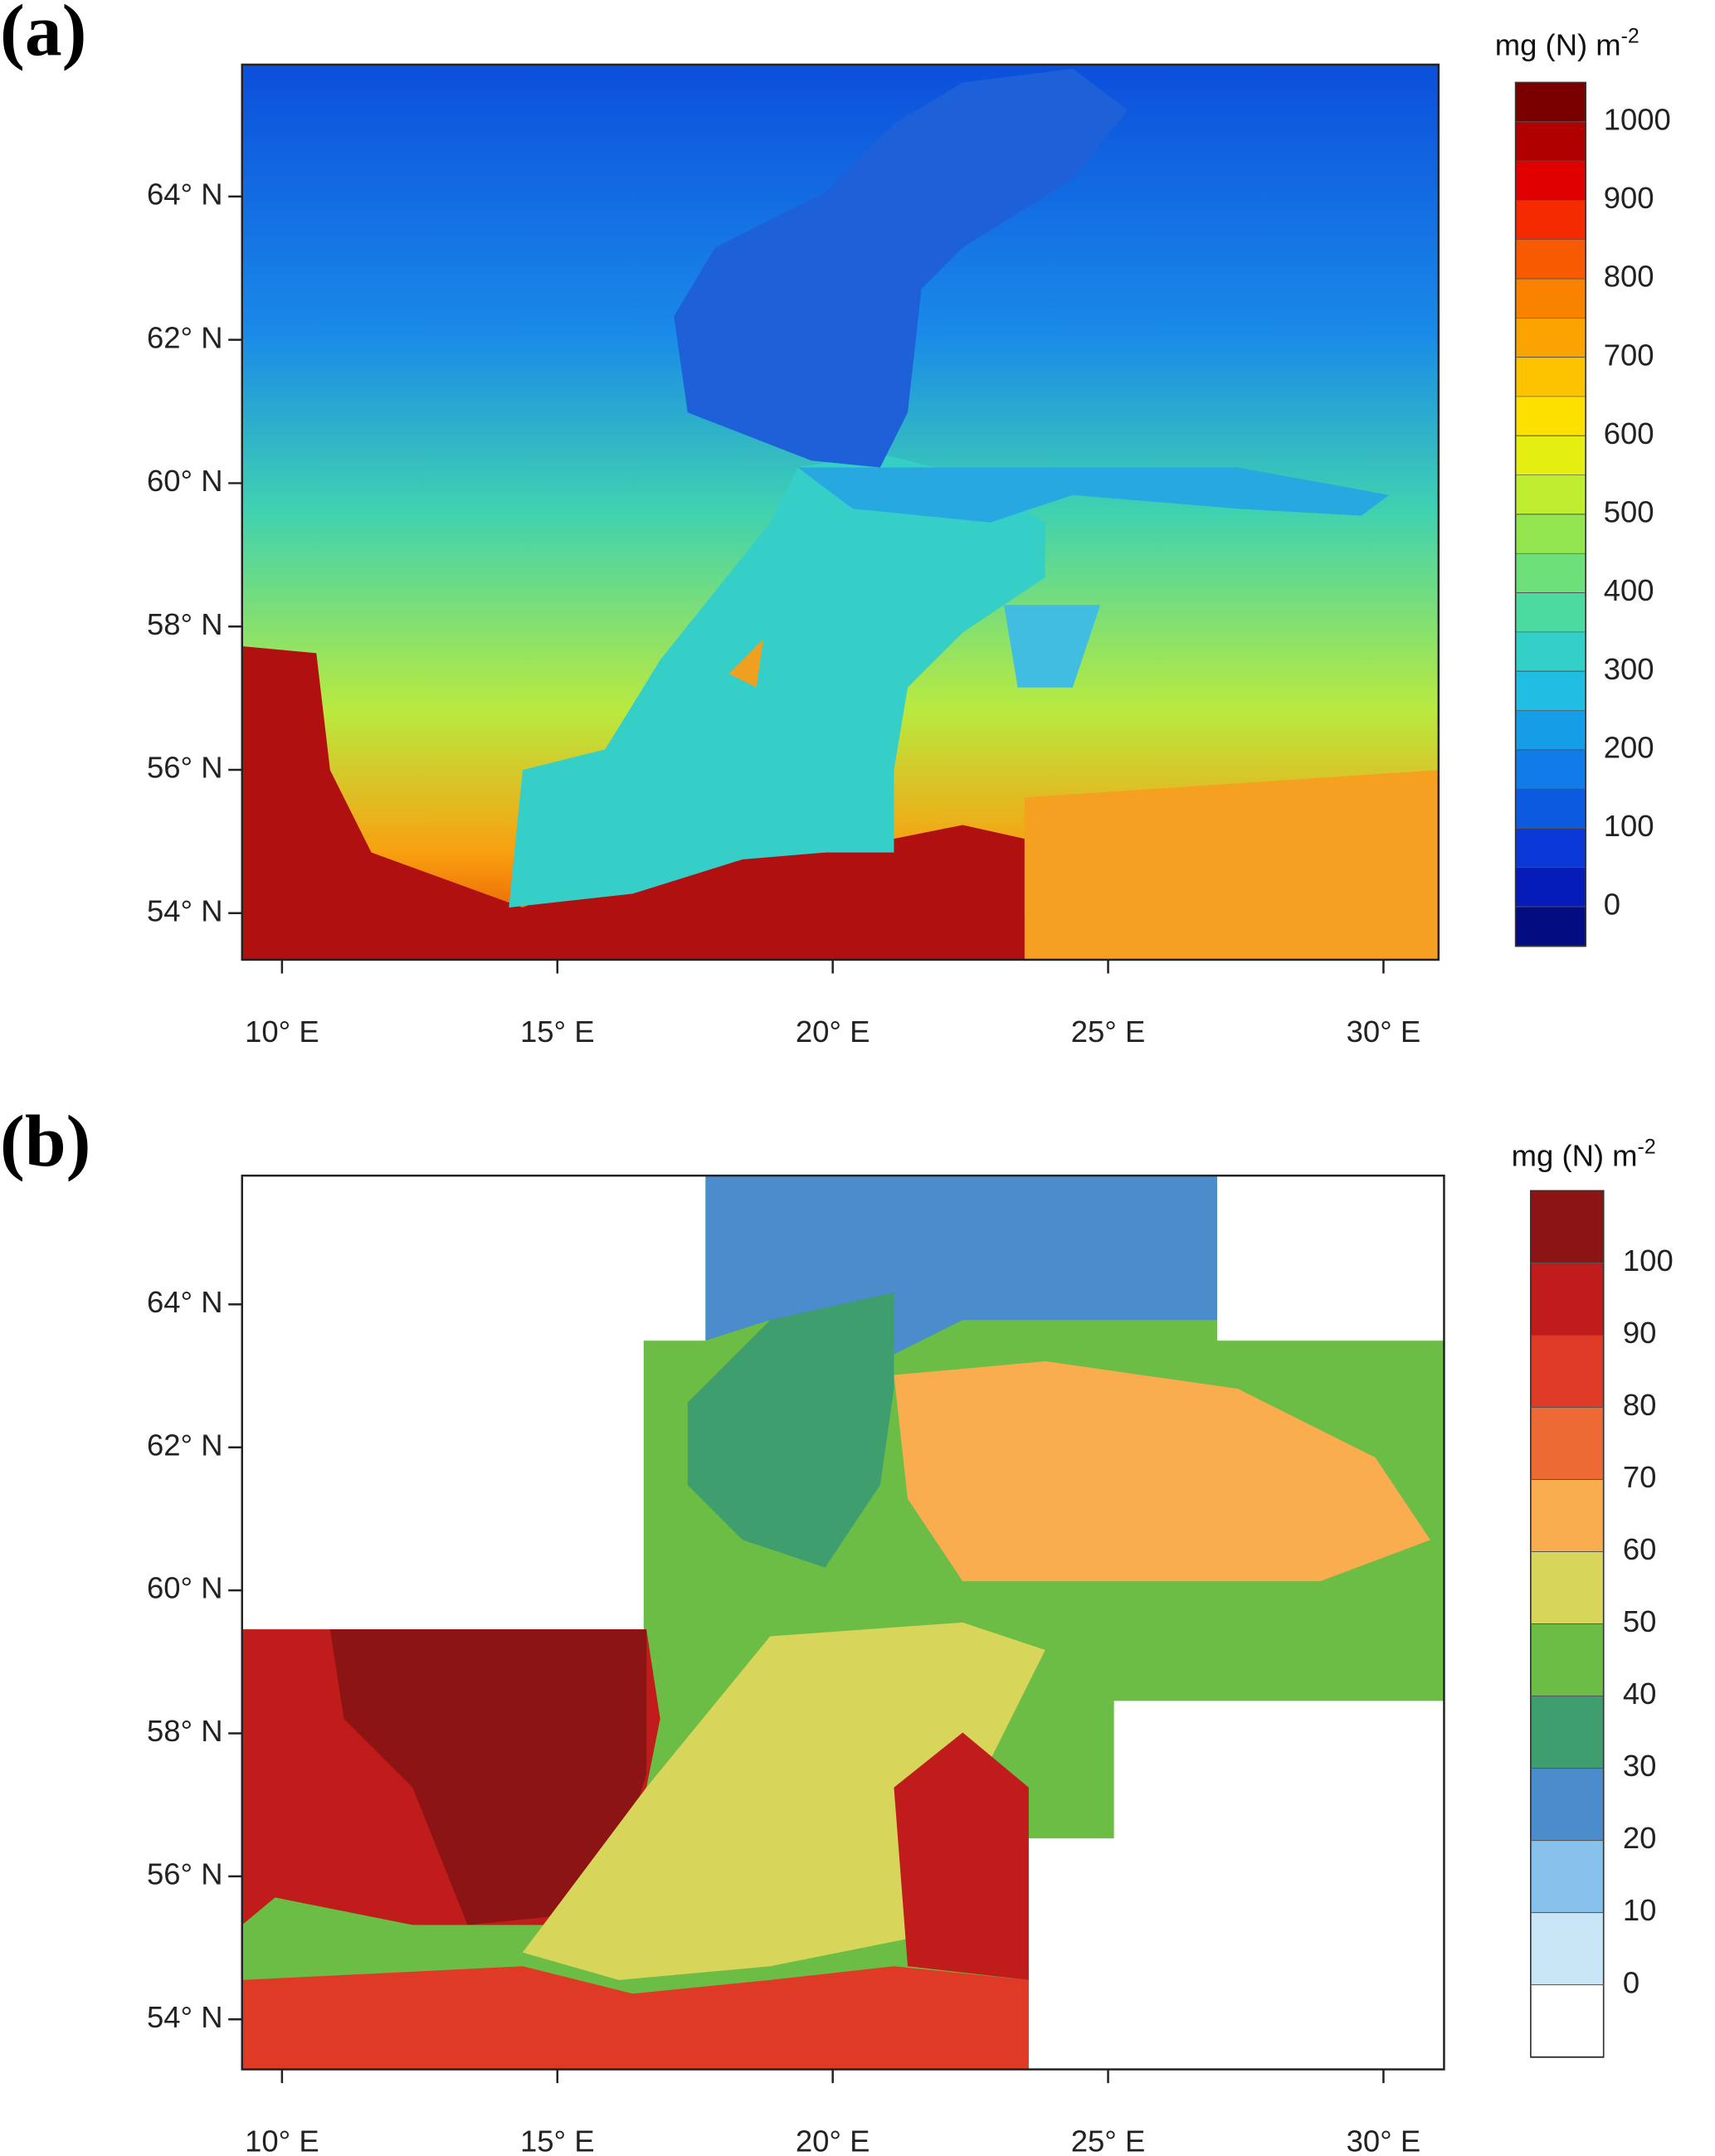 The image size is (1715, 2156). Describe the element at coordinates (1629, 198) in the screenshot. I see `colorbar-tick-label: 900` at that location.